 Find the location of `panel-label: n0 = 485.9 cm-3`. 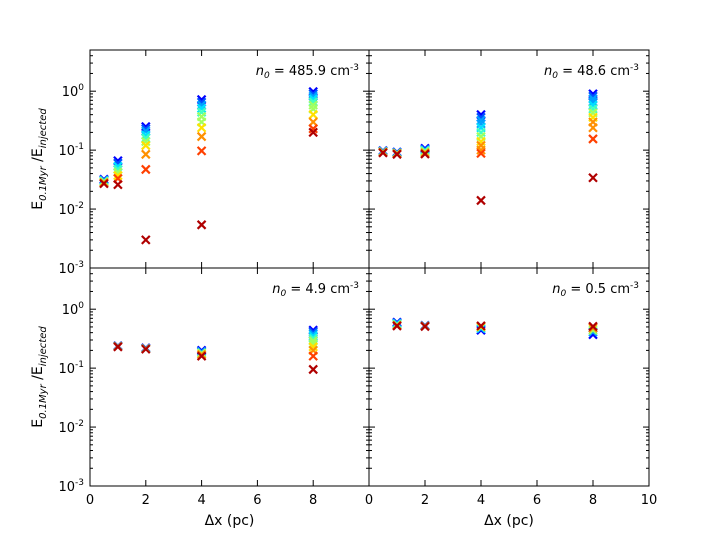

panel-label: n0 = 485.9 cm-3 is located at coordinates (307, 72).